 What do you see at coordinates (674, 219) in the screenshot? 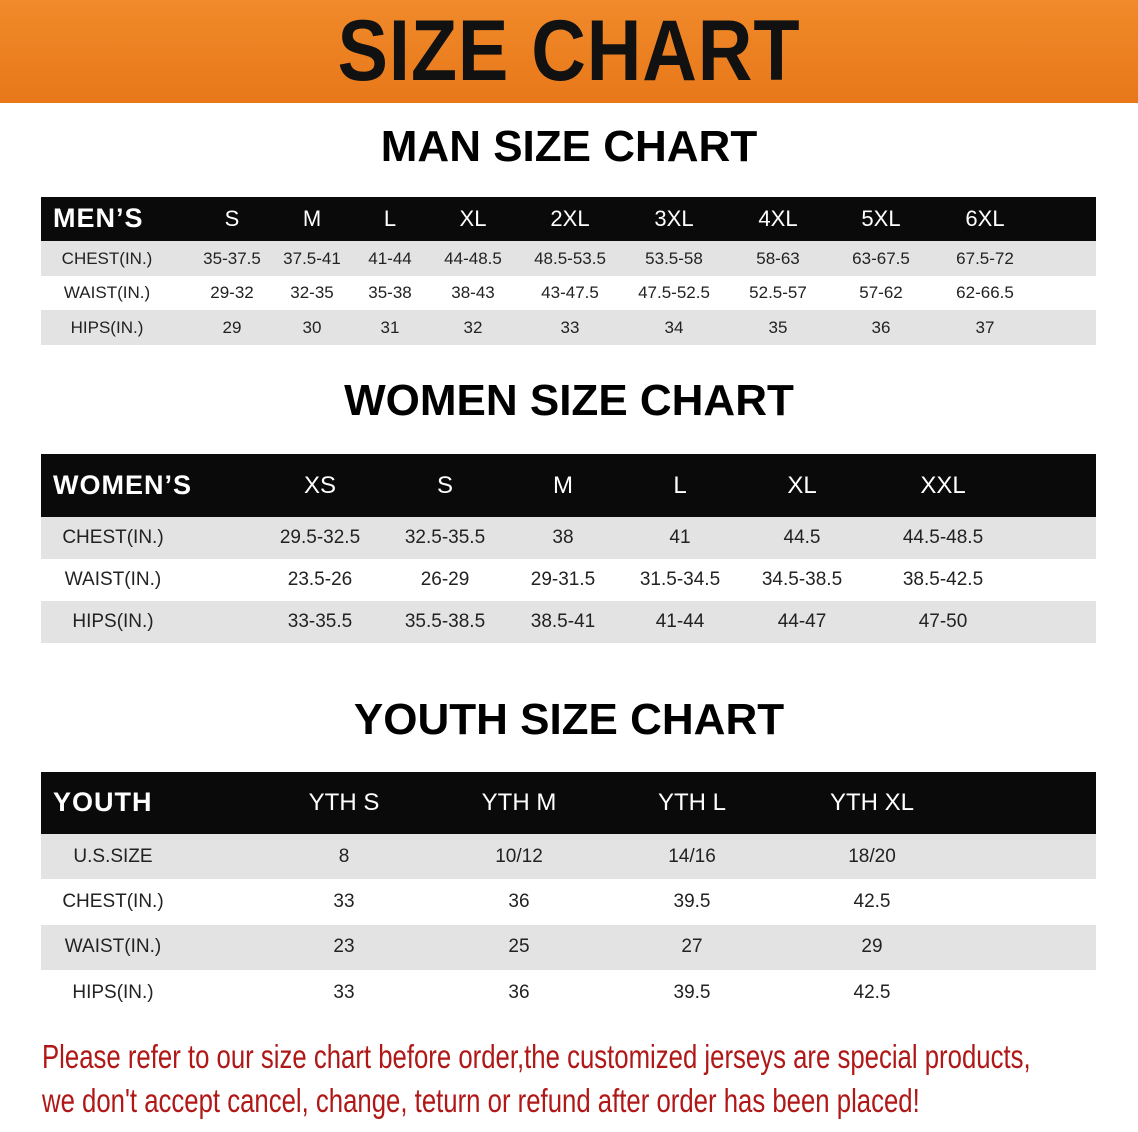
I see `size-header: 3XL` at bounding box center [674, 219].